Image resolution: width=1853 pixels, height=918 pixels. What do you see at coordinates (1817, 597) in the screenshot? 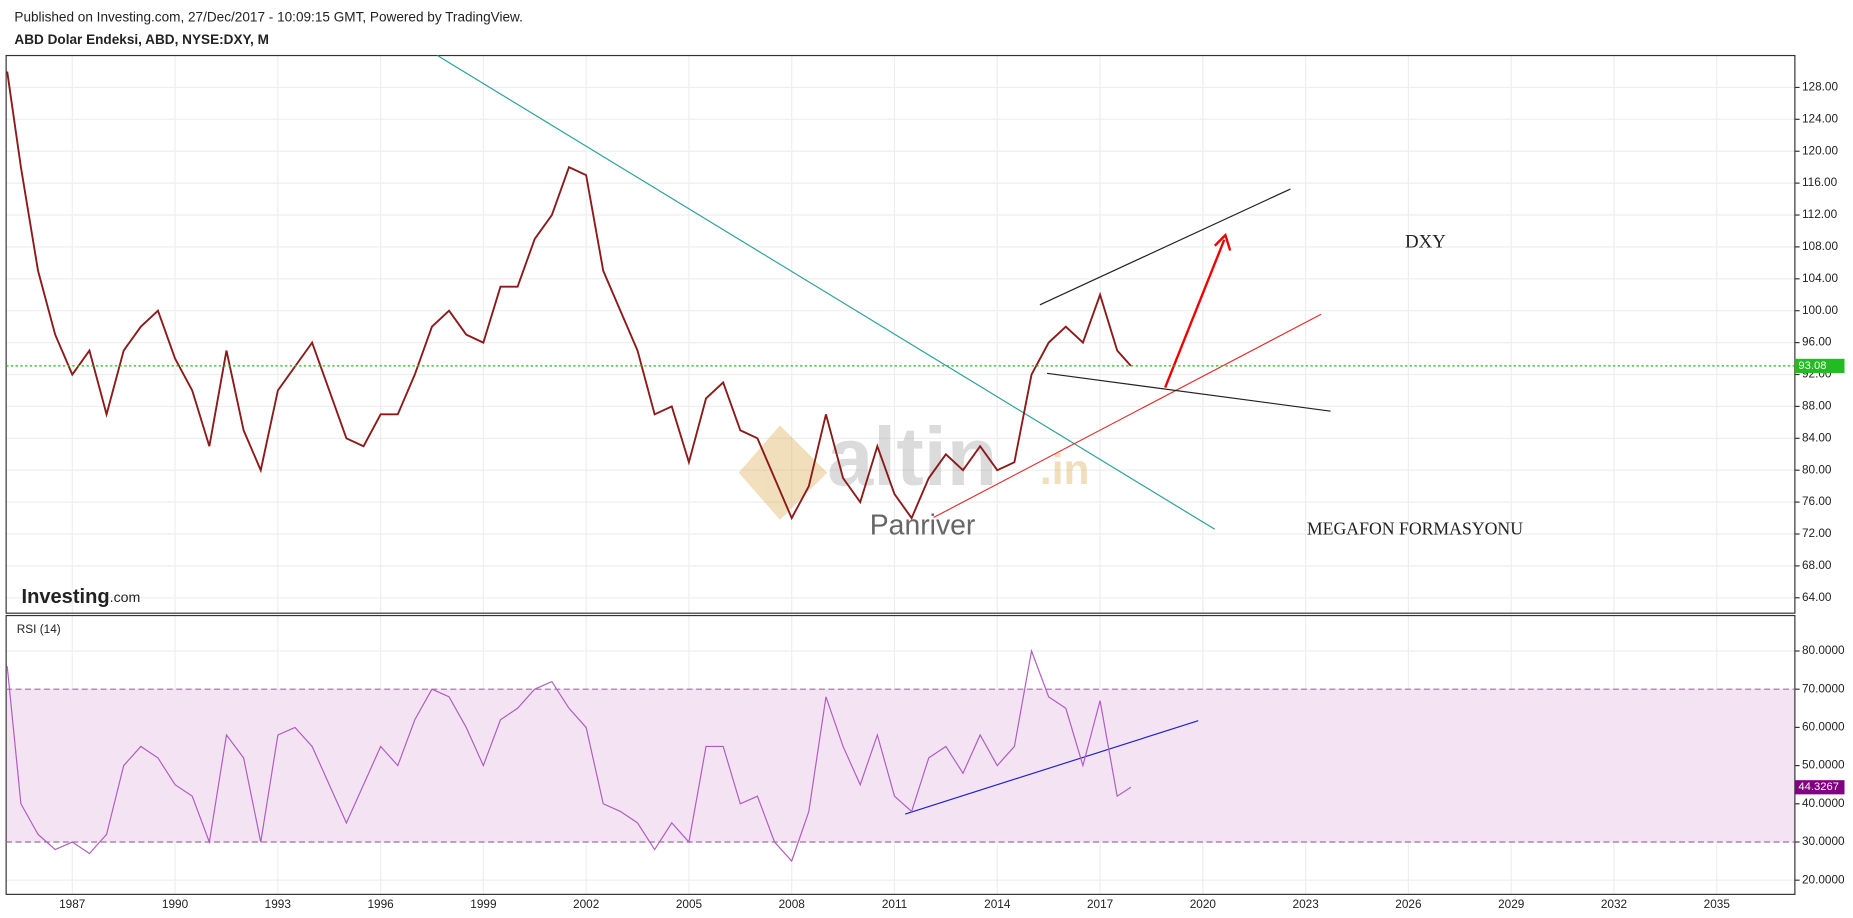
I see `y-tick-label: 64.00` at bounding box center [1817, 597].